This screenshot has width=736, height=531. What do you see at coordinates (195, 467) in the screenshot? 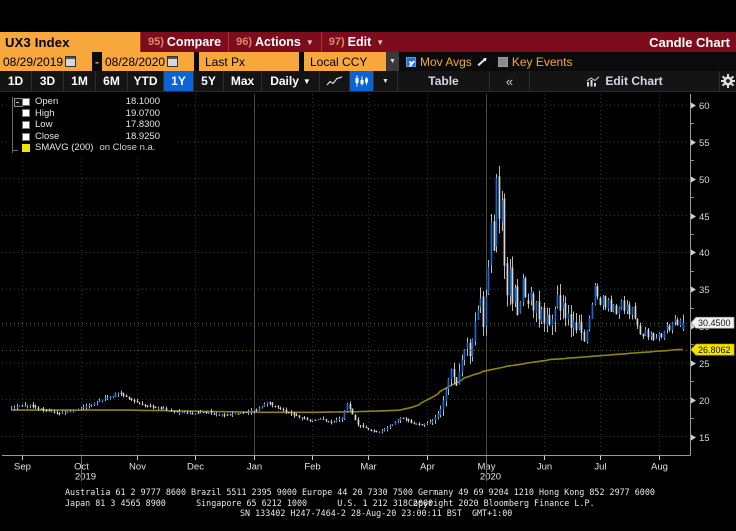
I see `svg-text: Dec` at bounding box center [195, 467].